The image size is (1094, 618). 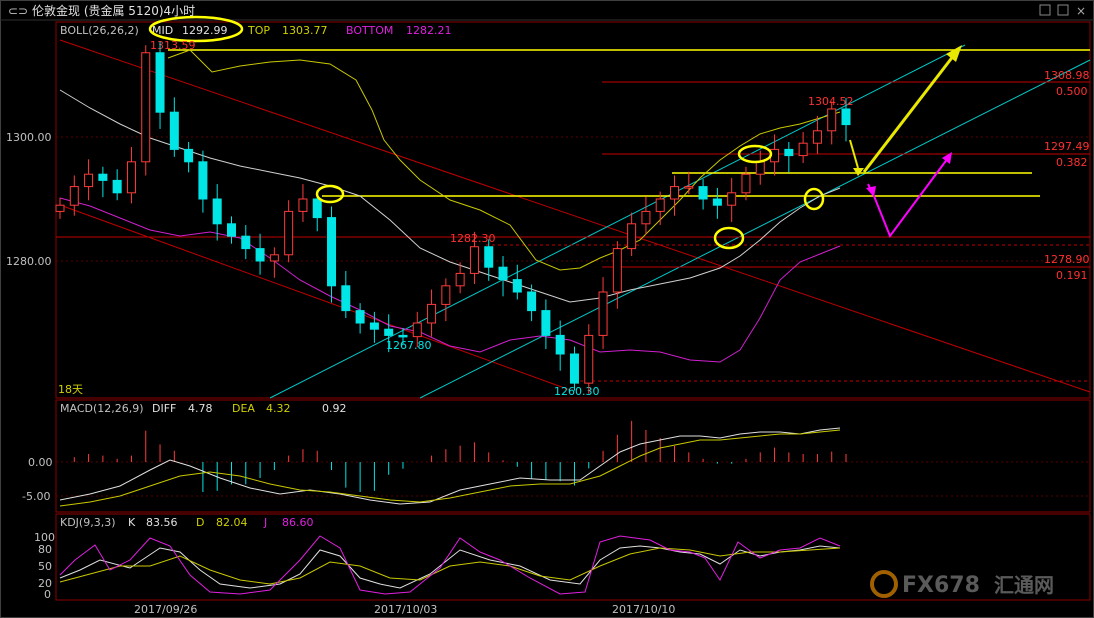 What do you see at coordinates (305, 30) in the screenshot?
I see `boll-top-value: 1303.77` at bounding box center [305, 30].